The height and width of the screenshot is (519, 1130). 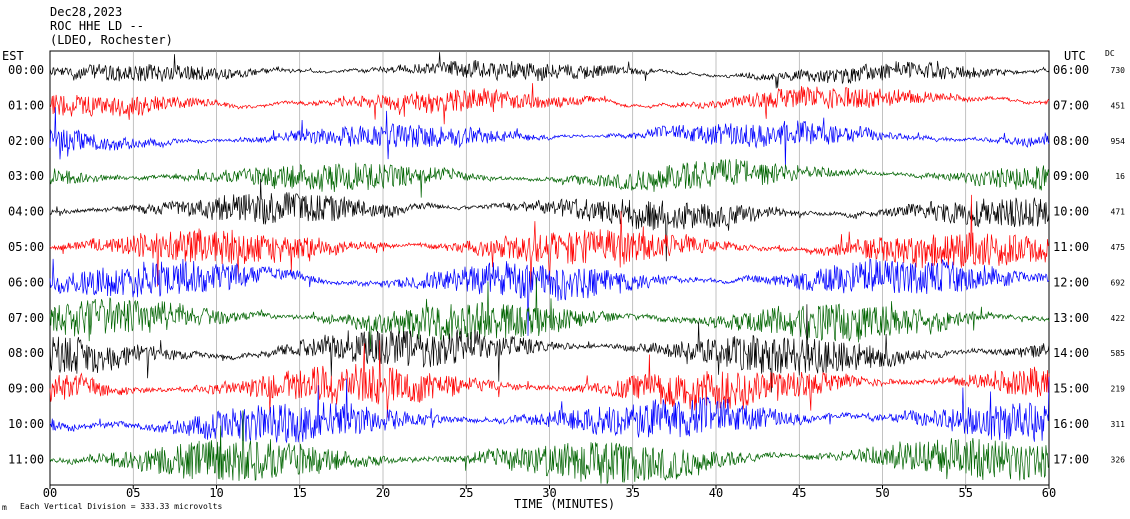 What do you see at coordinates (1071, 105) in the screenshot?
I see `utc-label: 07:00` at bounding box center [1071, 105].